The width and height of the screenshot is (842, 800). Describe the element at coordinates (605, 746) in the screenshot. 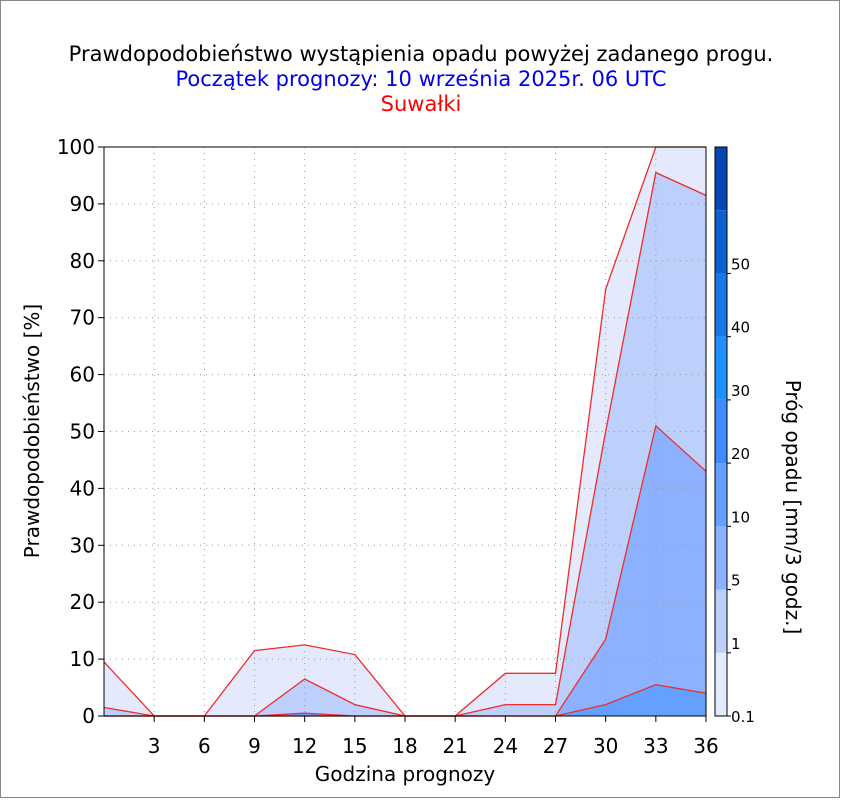

I see `x-tick-label-30: 30` at that location.